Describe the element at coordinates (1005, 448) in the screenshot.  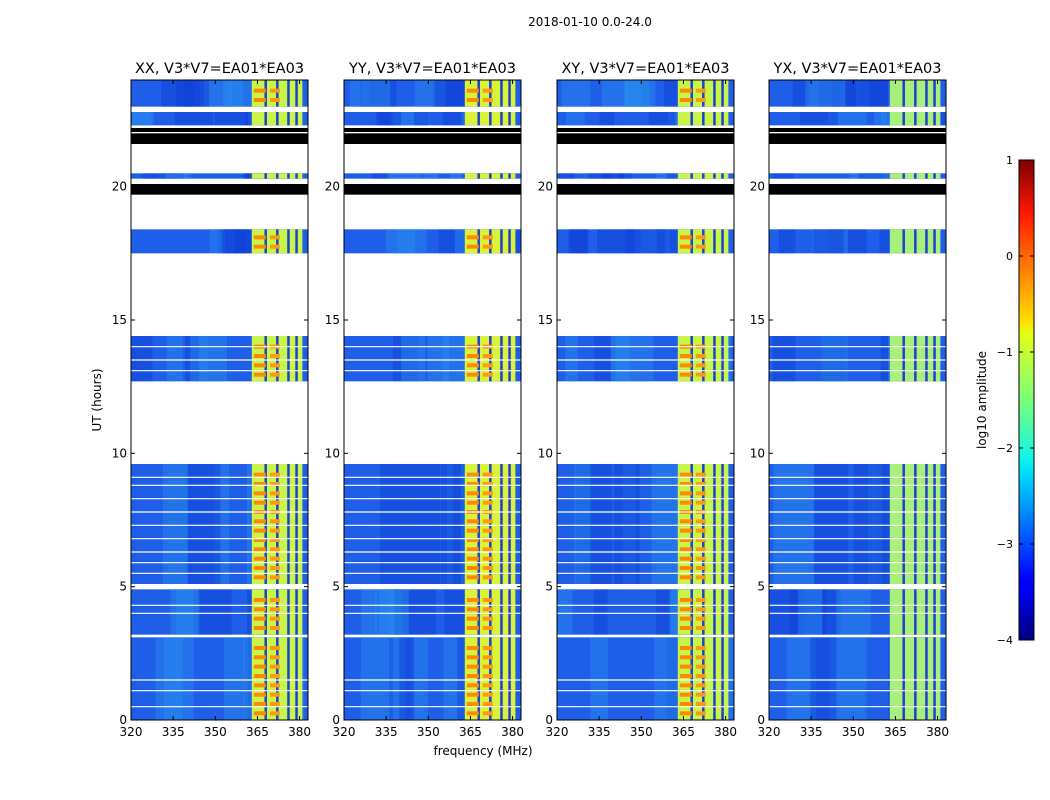
I see `colorbar-tick-label: −2` at that location.